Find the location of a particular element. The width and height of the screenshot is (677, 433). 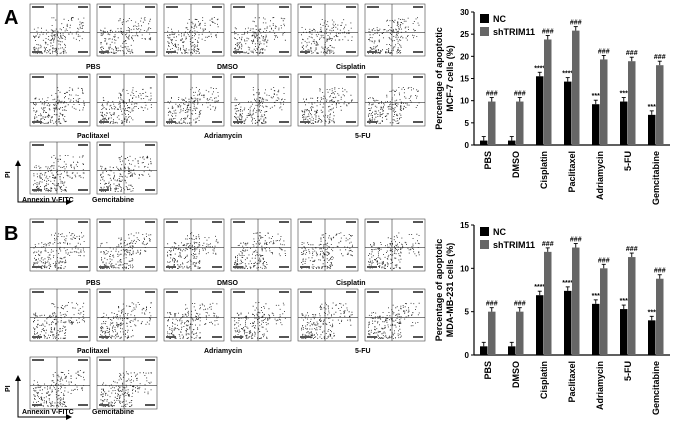

flow-label-b-gemcitabine: Gemcitabine is located at coordinates (113, 412).